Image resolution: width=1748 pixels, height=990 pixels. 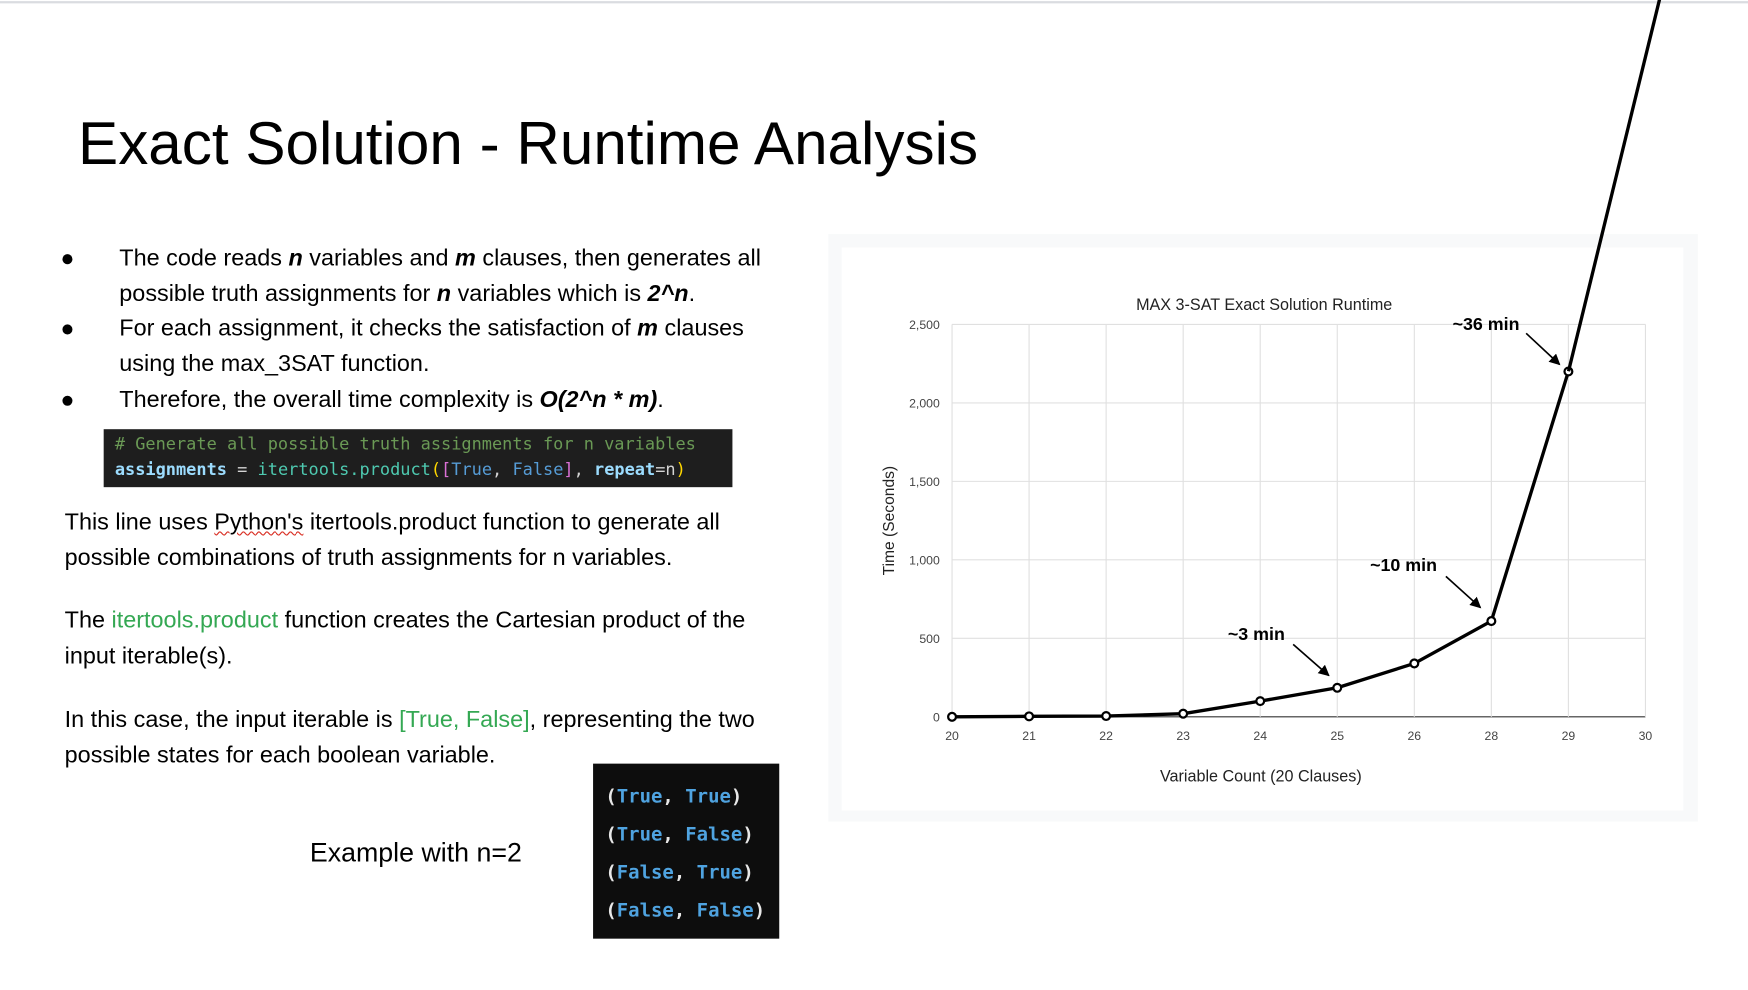 I want to click on code-token: ), so click(x=680, y=469).